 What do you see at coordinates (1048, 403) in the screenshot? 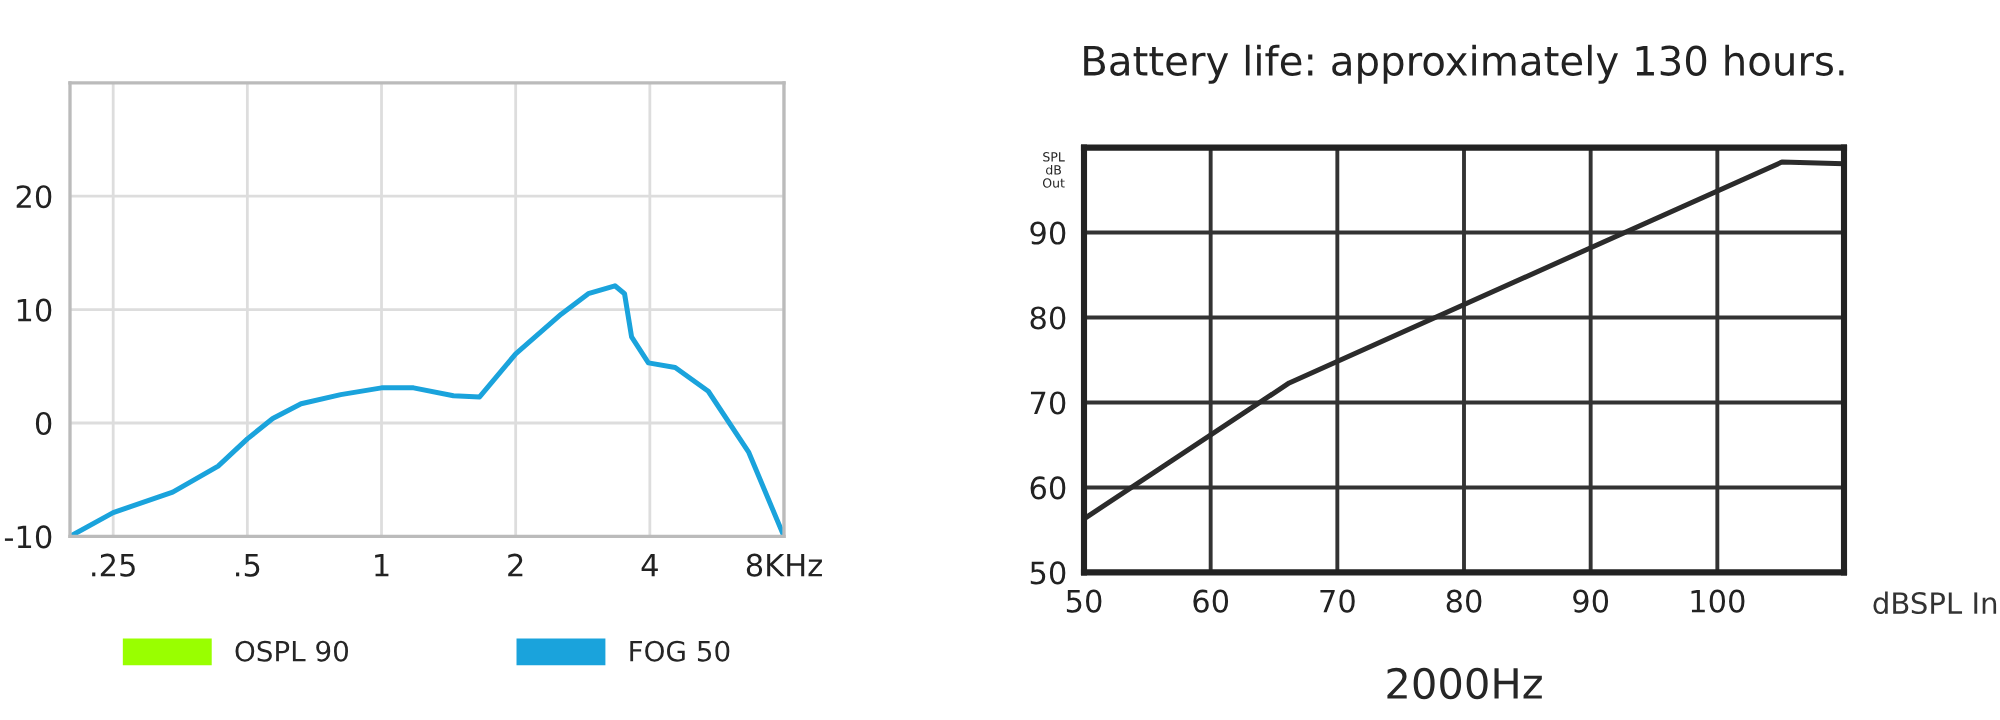
I see `y-tick-label: 70` at bounding box center [1048, 403].